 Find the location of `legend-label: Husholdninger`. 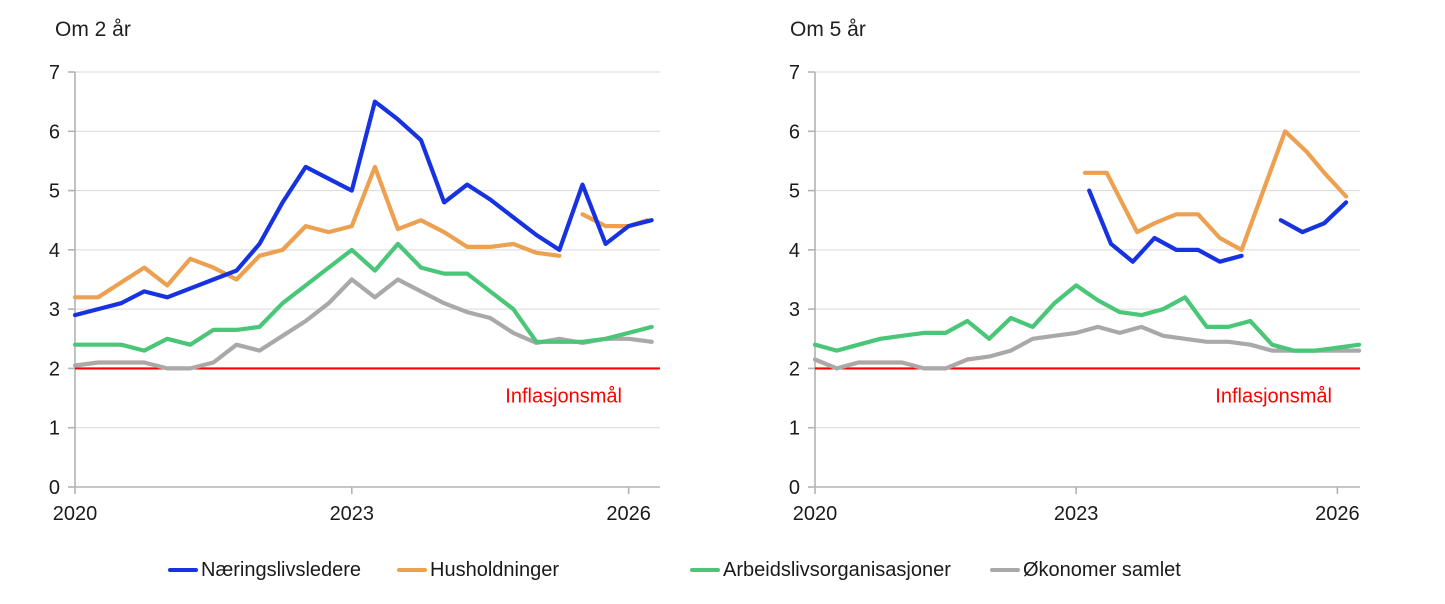

legend-label: Husholdninger is located at coordinates (494, 569).